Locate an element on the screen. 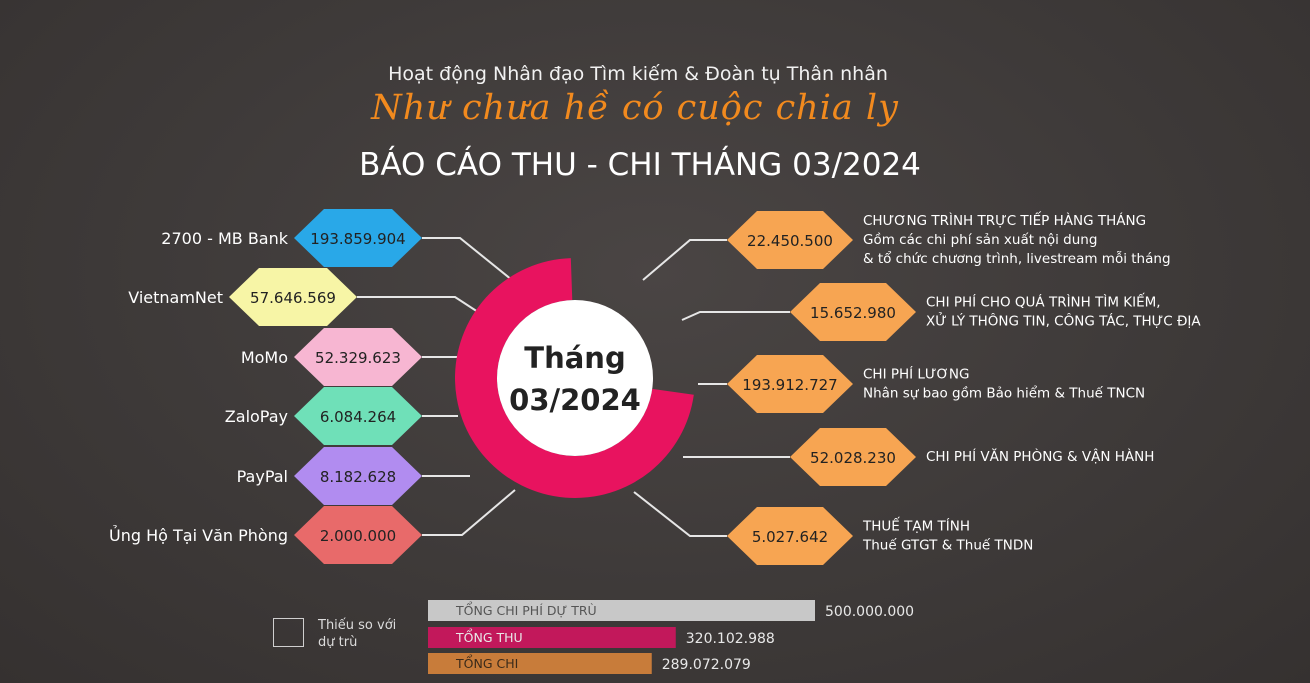 This screenshot has width=1310, height=683. legend-swatch is located at coordinates (288, 632).